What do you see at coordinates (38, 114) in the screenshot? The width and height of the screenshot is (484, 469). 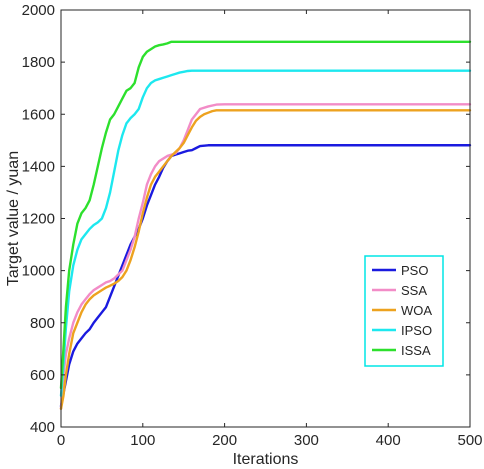 I see `y-tick-label: 1600` at bounding box center [38, 114].